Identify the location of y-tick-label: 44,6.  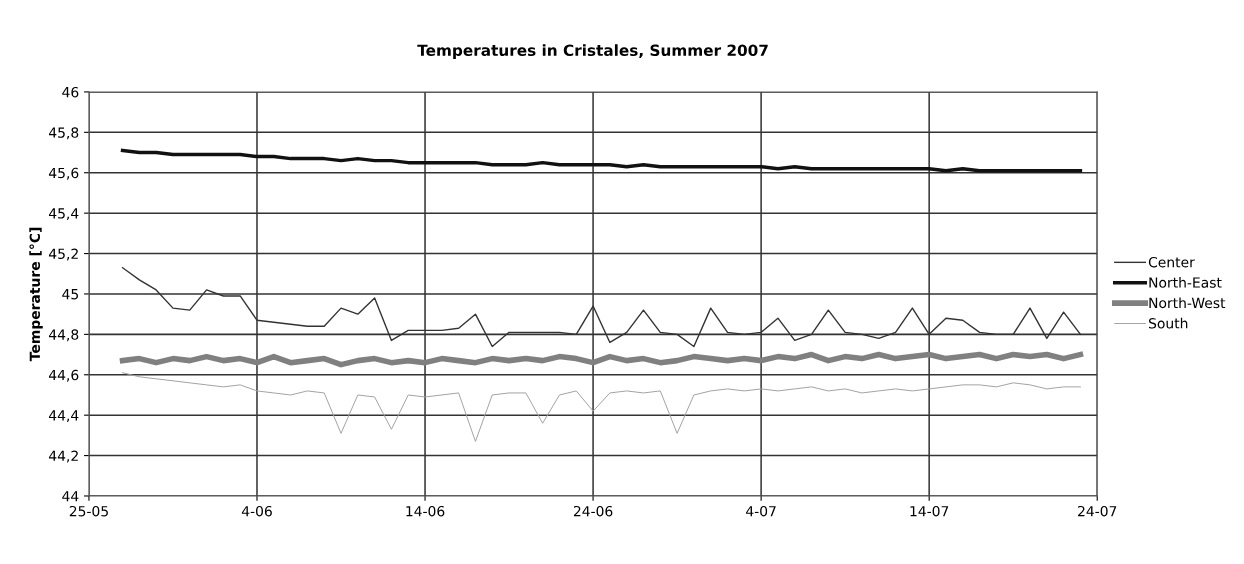
(63, 375).